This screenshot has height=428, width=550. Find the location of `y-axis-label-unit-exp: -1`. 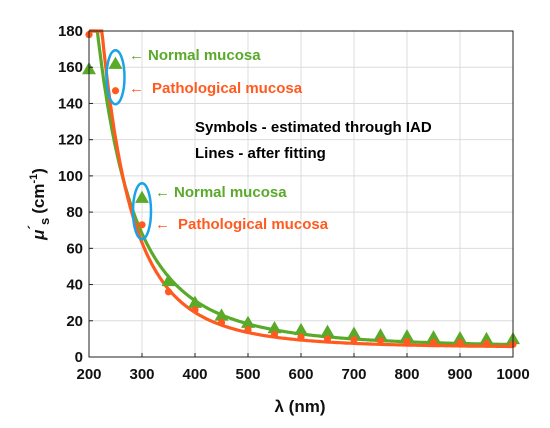

y-axis-label-unit-exp: -1 is located at coordinates (34, 179).